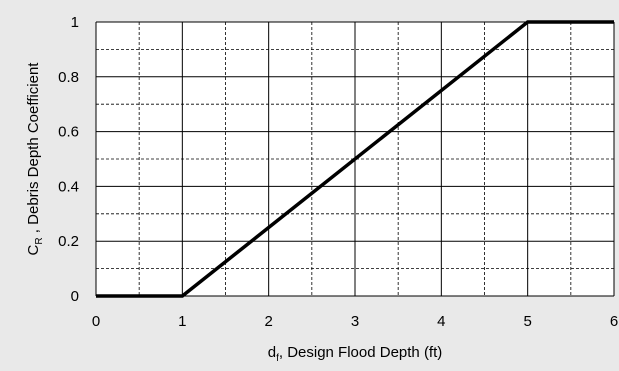  What do you see at coordinates (182, 321) in the screenshot?
I see `x-tick-label: 1` at bounding box center [182, 321].